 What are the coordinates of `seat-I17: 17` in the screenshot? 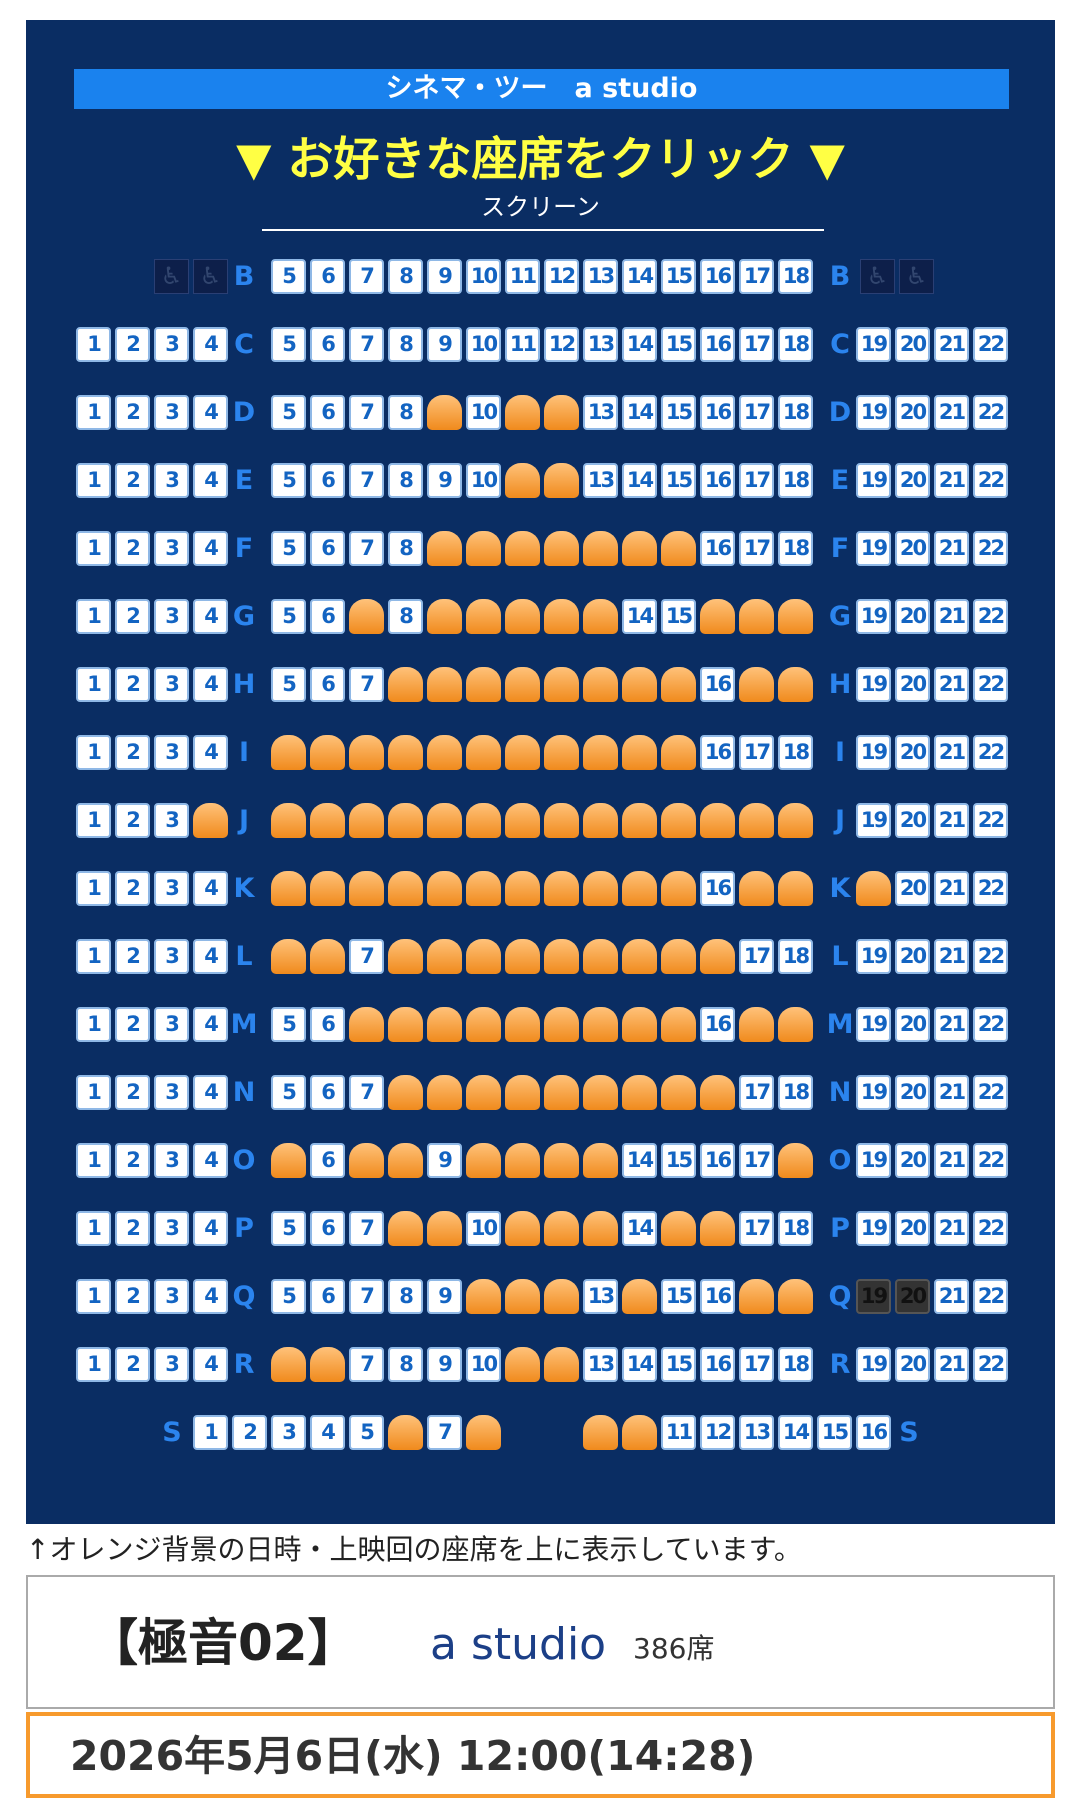 It's located at (756, 752).